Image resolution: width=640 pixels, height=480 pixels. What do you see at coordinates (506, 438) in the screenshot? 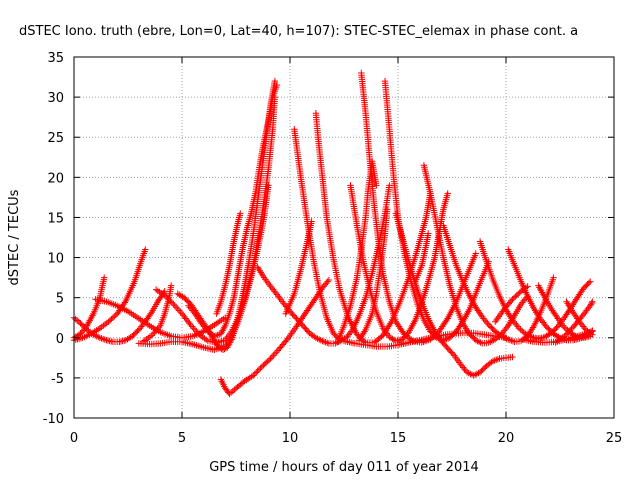
I see `x-tick-label: 20` at bounding box center [506, 438].